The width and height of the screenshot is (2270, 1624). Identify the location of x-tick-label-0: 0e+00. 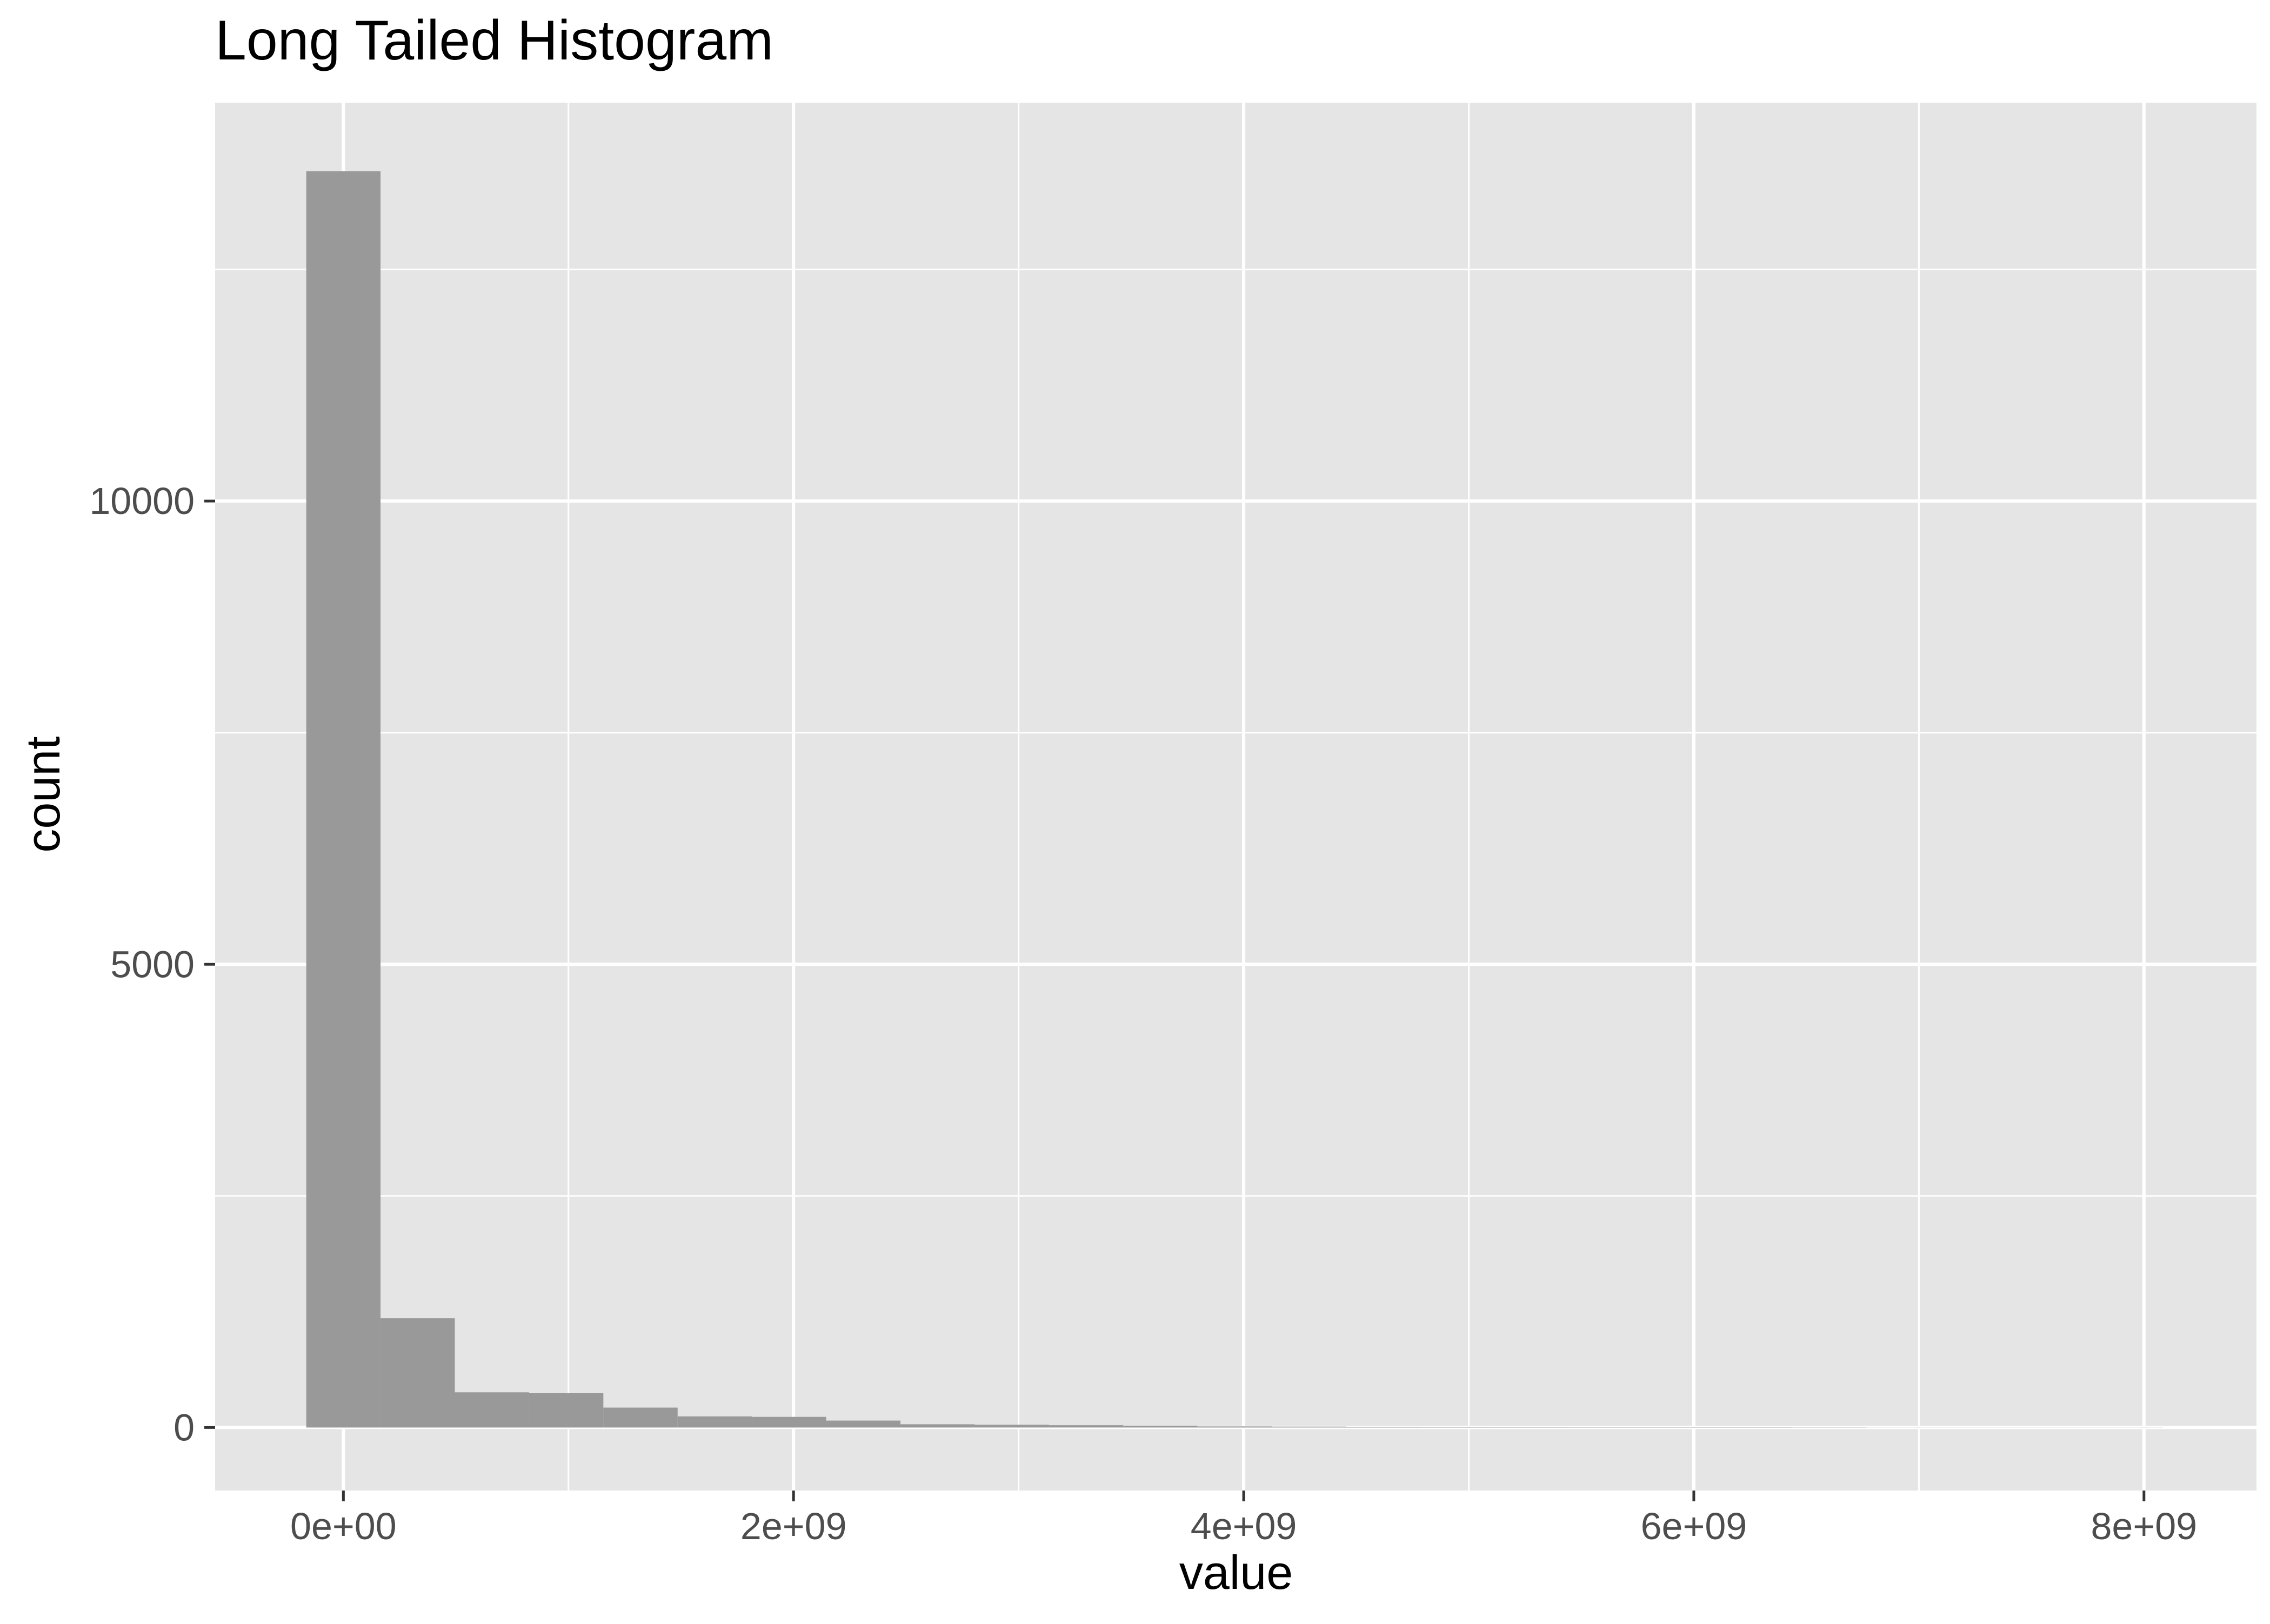
(343, 1526).